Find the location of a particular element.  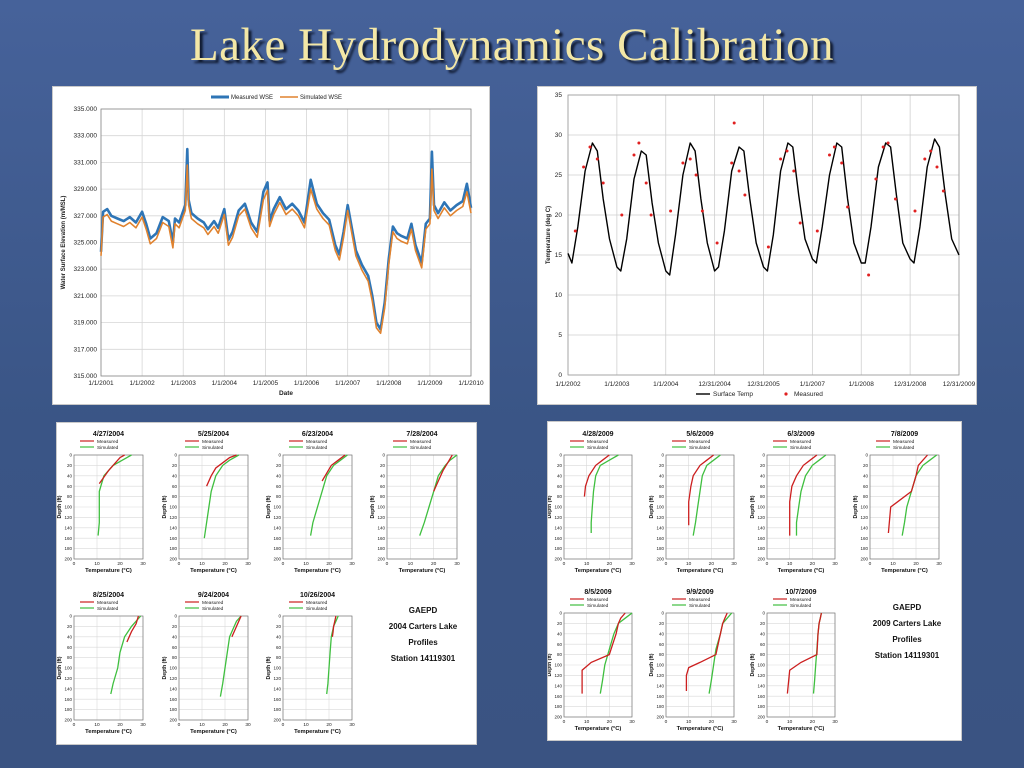

x-tick-label: 12/31/2004 is located at coordinates (714, 384).